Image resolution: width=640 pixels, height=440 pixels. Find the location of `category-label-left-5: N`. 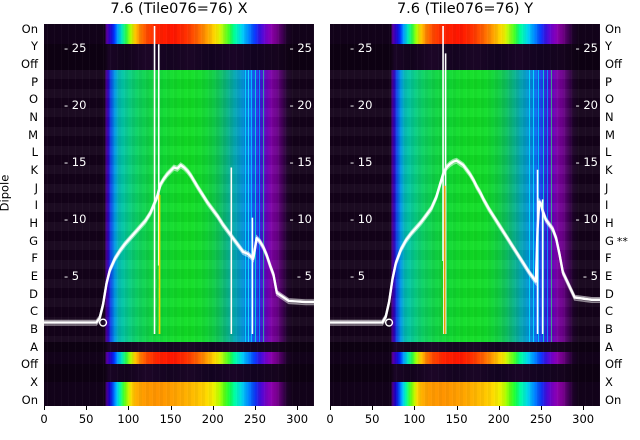

category-label-left-5: N is located at coordinates (34, 117).